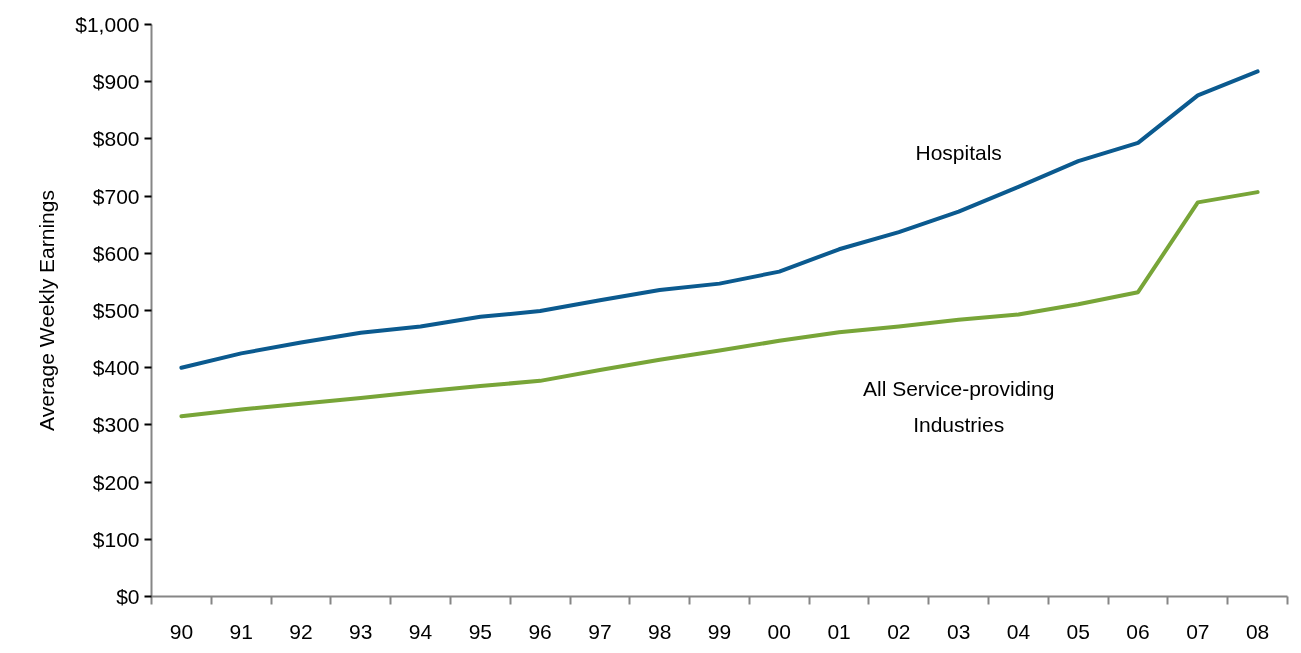 The height and width of the screenshot is (653, 1301). What do you see at coordinates (116, 82) in the screenshot?
I see `y-tick-label: $900` at bounding box center [116, 82].